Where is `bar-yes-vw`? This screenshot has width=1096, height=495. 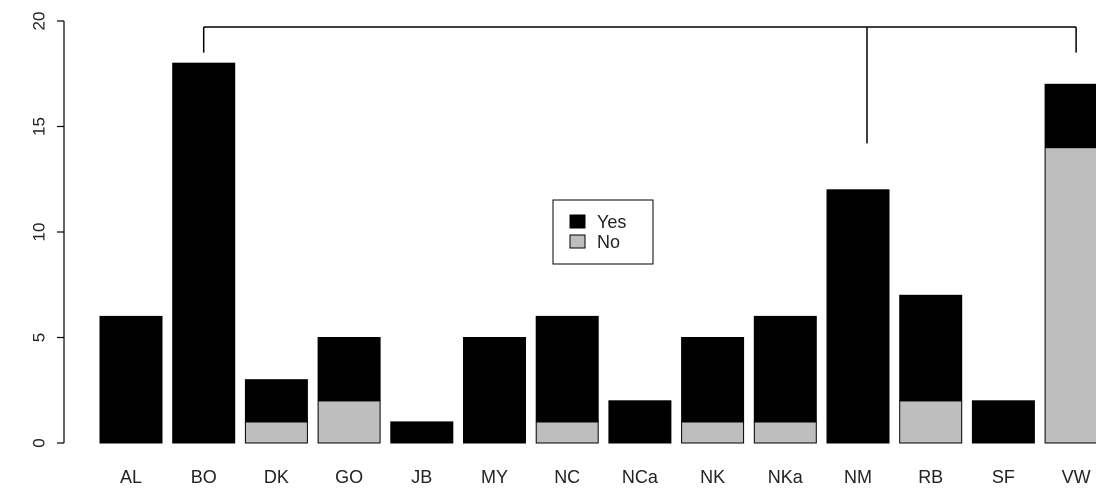 bar-yes-vw is located at coordinates (1070, 116).